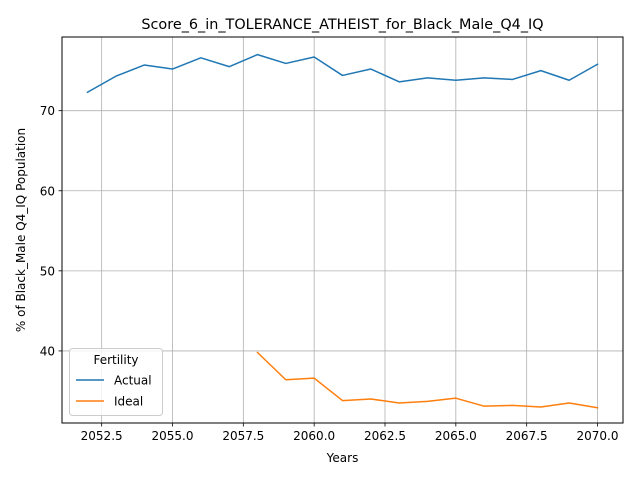 Image resolution: width=640 pixels, height=480 pixels. What do you see at coordinates (133, 381) in the screenshot?
I see `legend-label-actual: Actual` at bounding box center [133, 381].